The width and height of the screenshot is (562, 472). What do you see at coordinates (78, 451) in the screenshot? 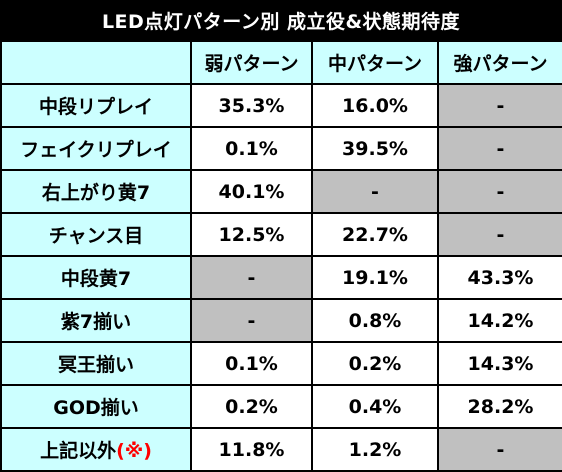
I see `row-label-text: 上記以外` at bounding box center [78, 451].